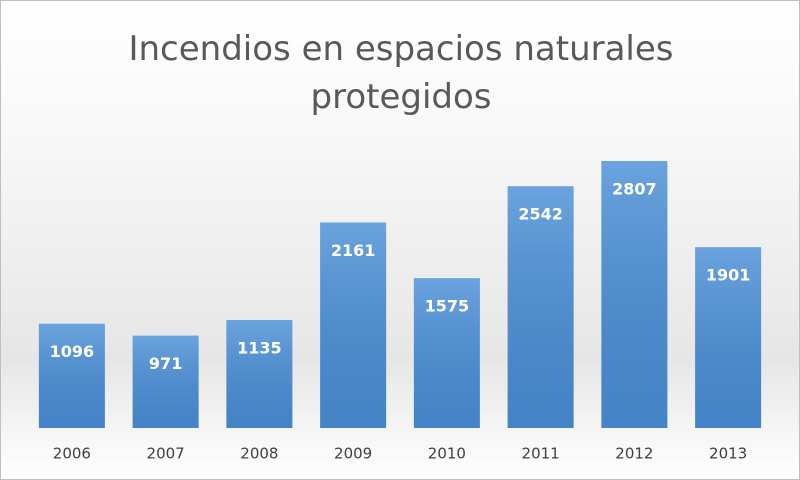 Image resolution: width=800 pixels, height=480 pixels. I want to click on value-label: 1135, so click(259, 348).